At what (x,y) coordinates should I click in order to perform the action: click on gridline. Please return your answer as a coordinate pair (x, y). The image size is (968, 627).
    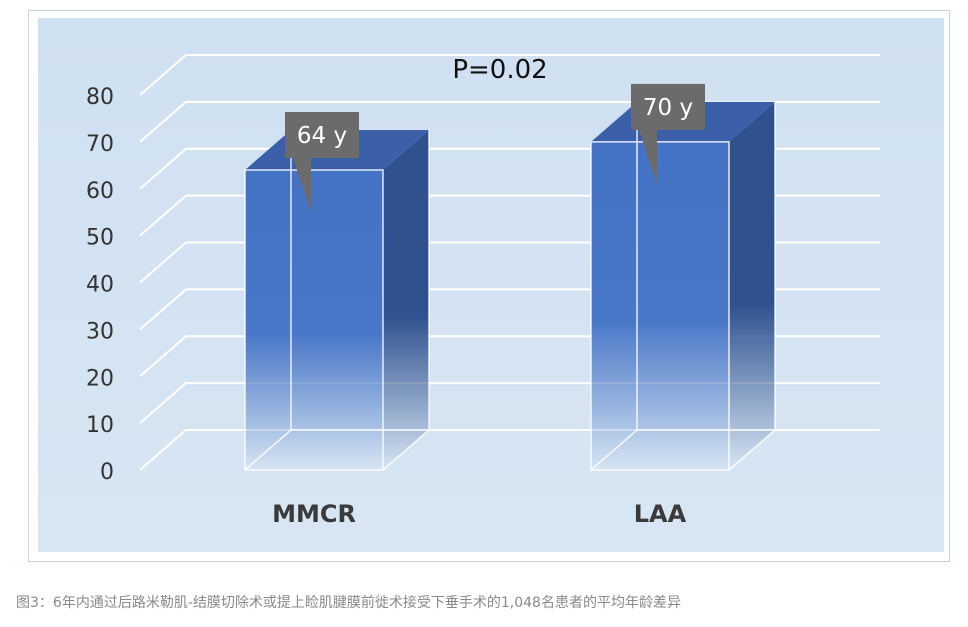
    Looking at the image, I should click on (509, 75).